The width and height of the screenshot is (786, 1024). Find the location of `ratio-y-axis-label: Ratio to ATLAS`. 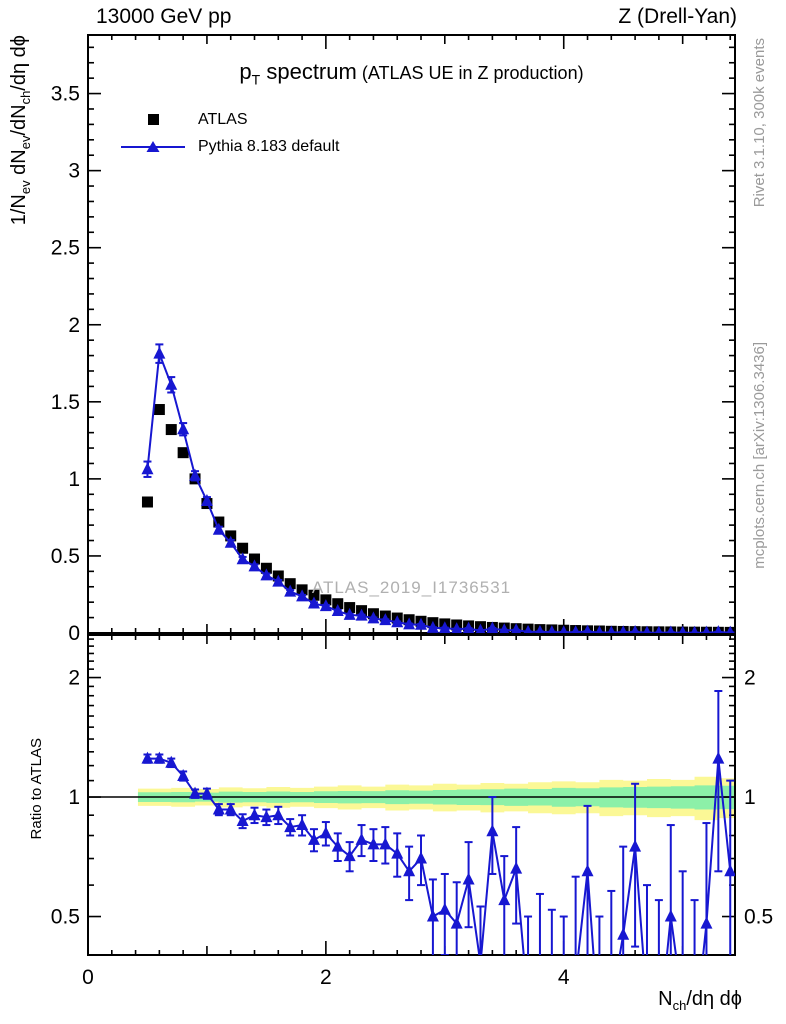

ratio-y-axis-label: Ratio to ATLAS is located at coordinates (36, 789).